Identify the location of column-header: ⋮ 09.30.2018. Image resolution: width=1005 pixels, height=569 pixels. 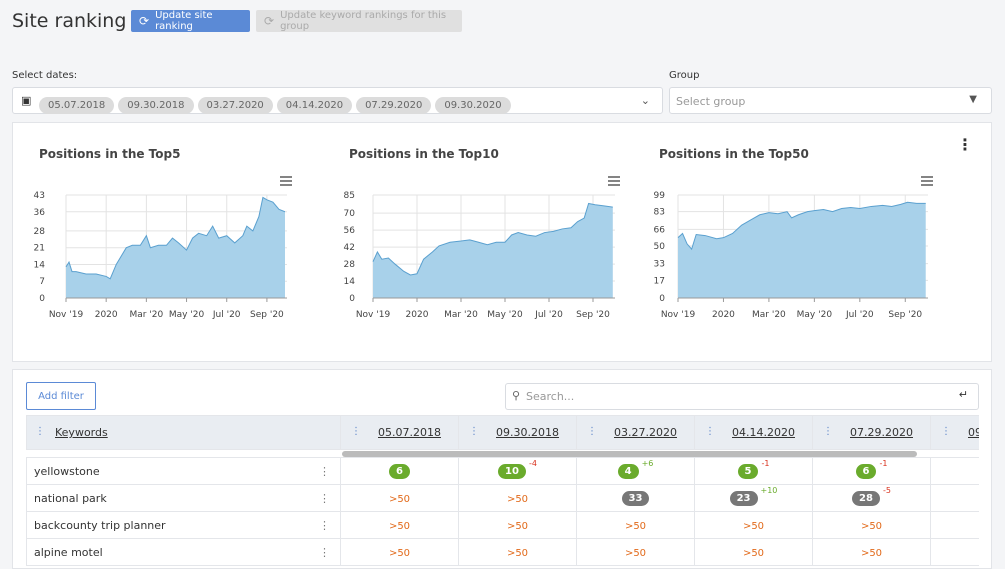
(517, 432).